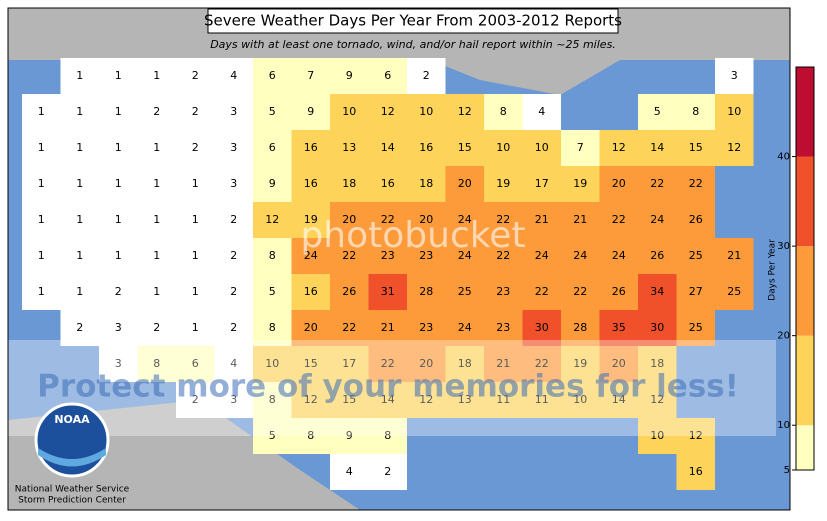 The width and height of the screenshot is (827, 521). Describe the element at coordinates (783, 246) in the screenshot. I see `colorbar-tick-label: 30` at that location.